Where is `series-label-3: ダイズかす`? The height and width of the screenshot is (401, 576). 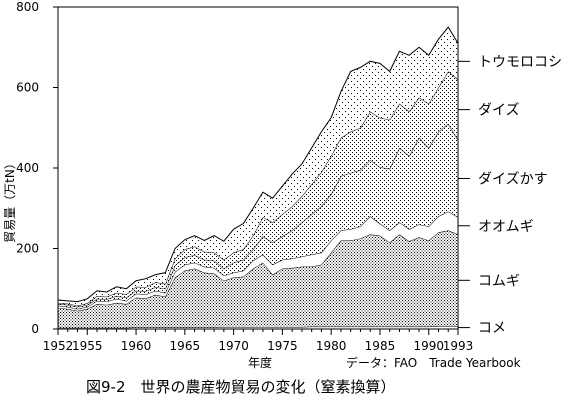 series-label-3: ダイズかす is located at coordinates (513, 179).